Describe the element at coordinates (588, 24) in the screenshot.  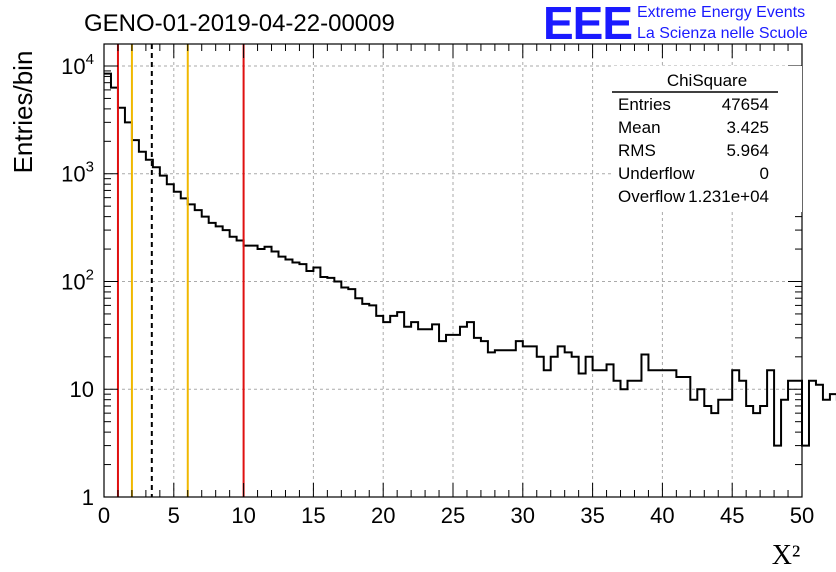
I see `eee-logo: EEE` at that location.